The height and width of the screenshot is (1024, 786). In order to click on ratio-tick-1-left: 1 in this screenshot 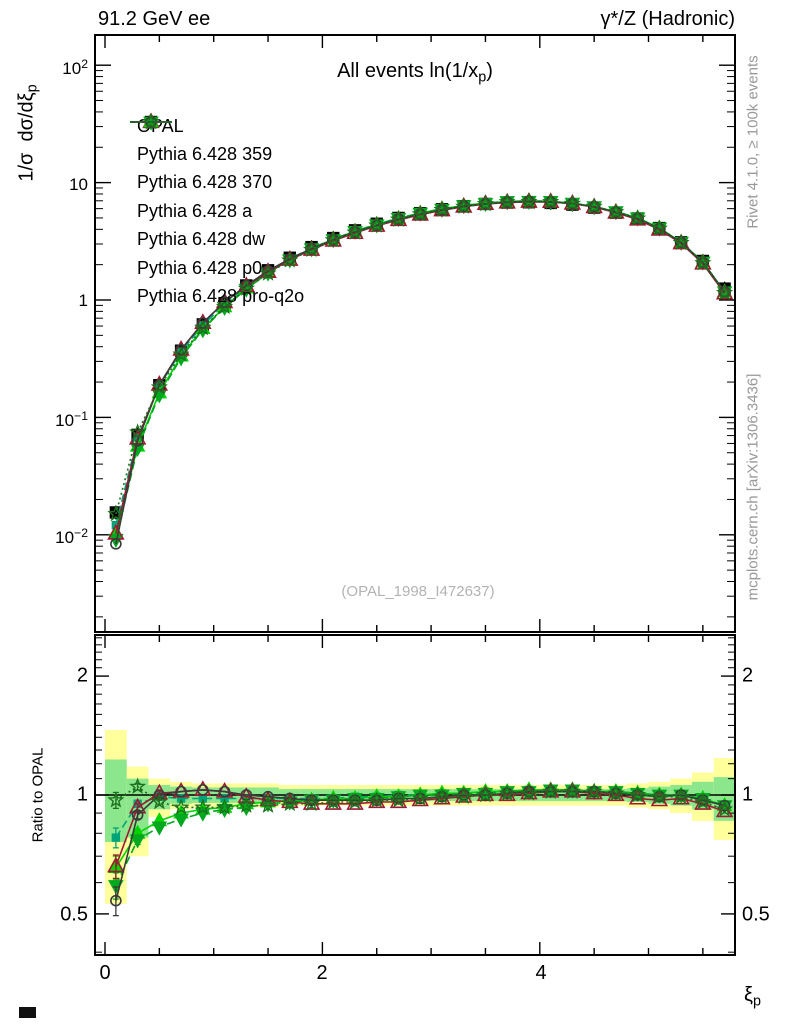, I will do `click(82, 794)`.